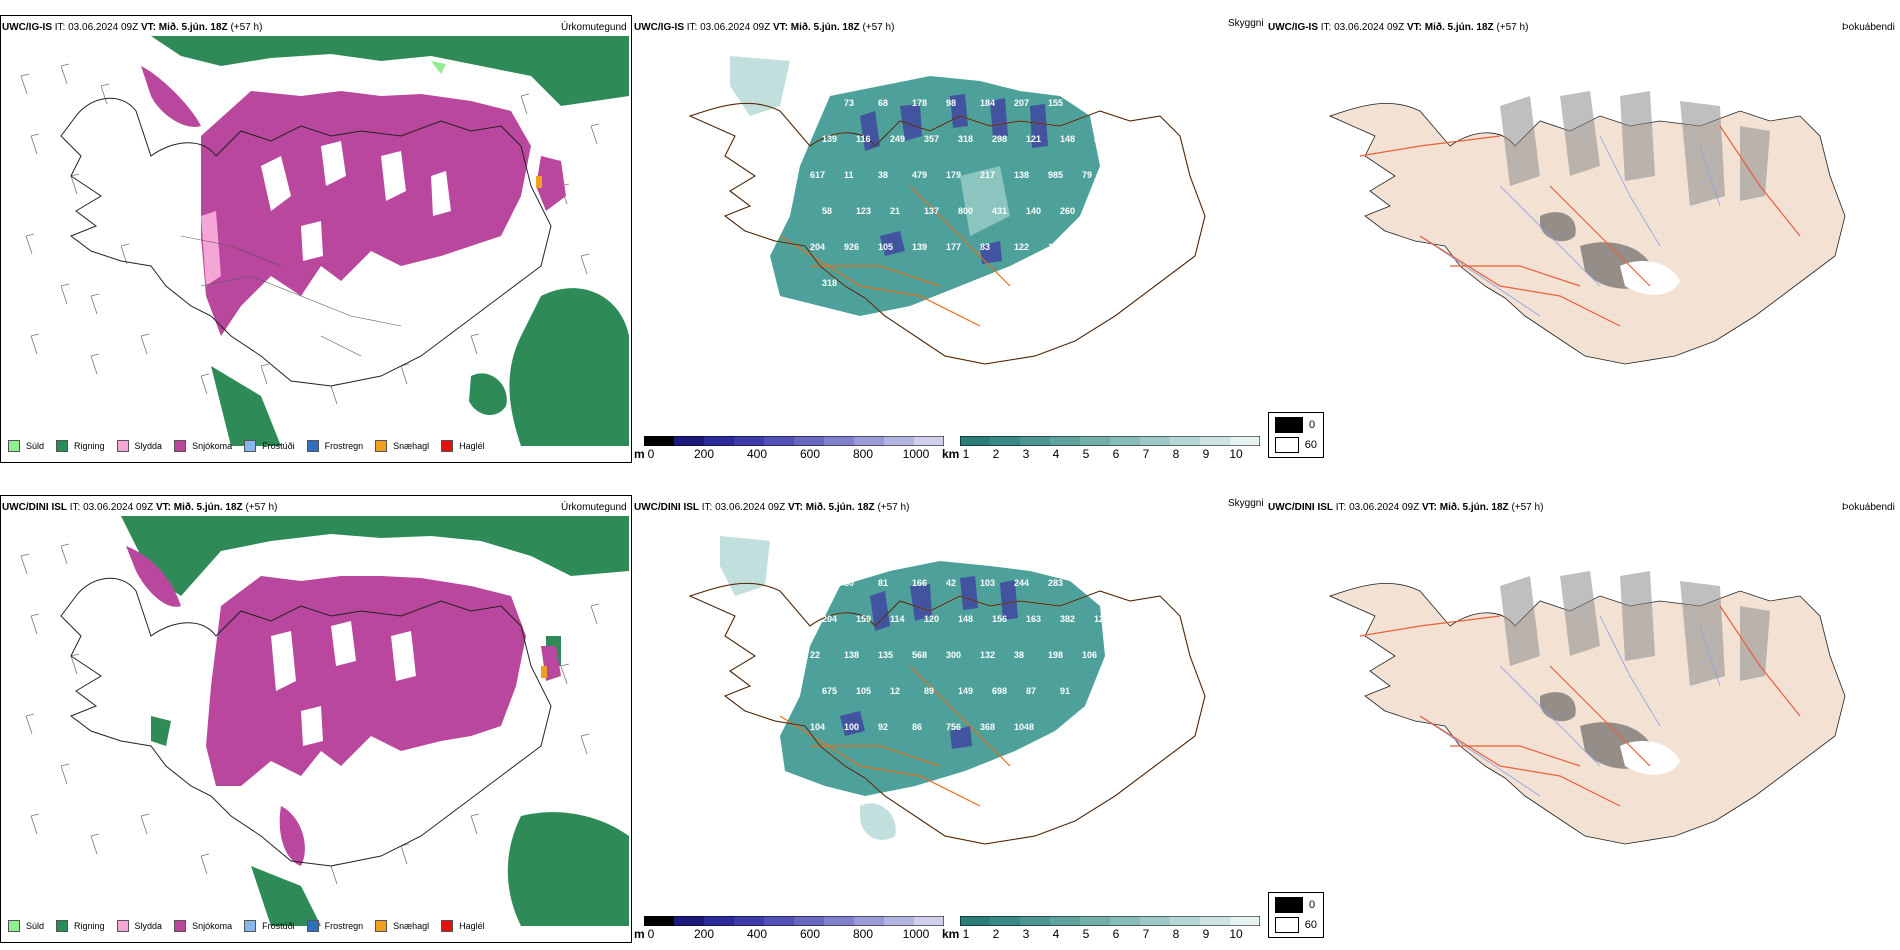 The height and width of the screenshot is (950, 1900). I want to click on swatch-snow, so click(180, 926).